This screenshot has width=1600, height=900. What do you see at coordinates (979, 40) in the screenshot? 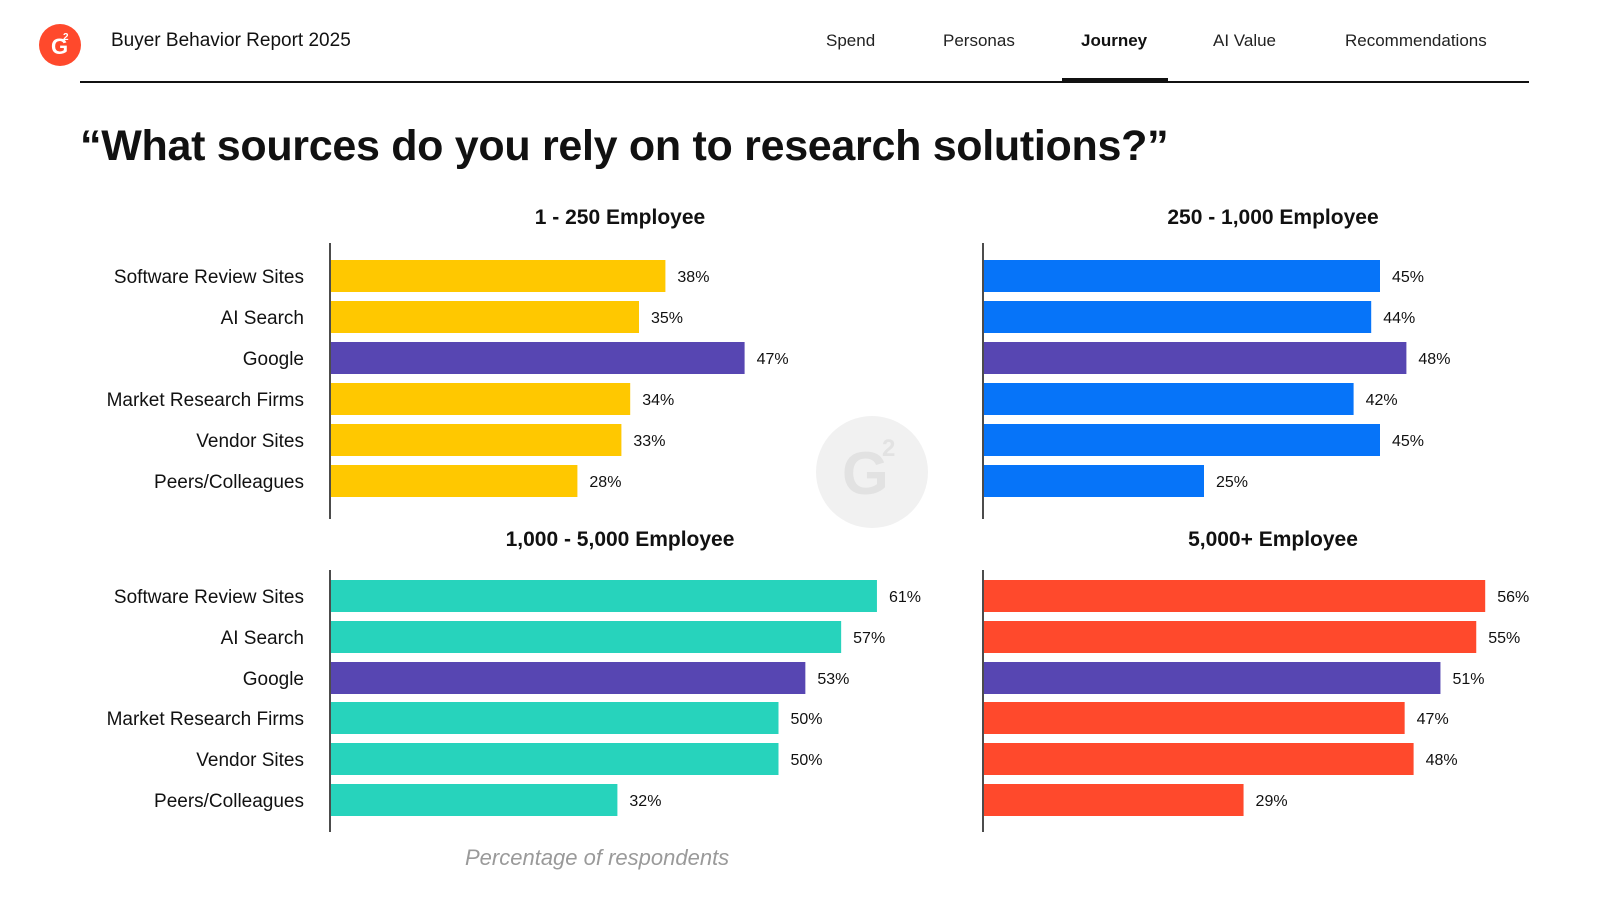
I see `tab-personas: Personas` at bounding box center [979, 40].